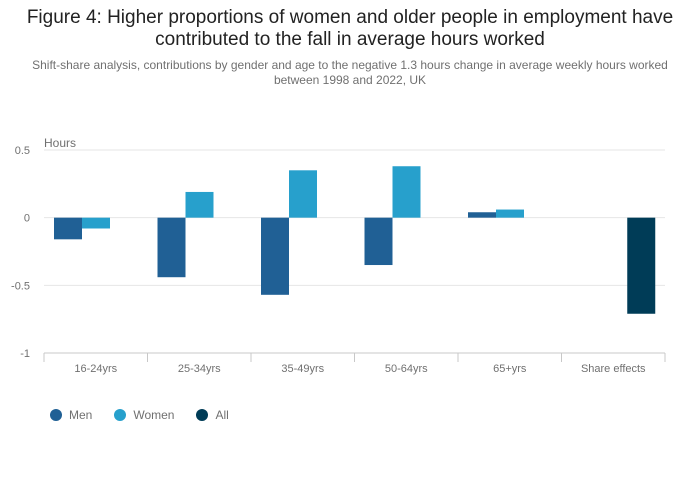 The height and width of the screenshot is (502, 700). I want to click on x-tick-label: Share effects, so click(613, 369).